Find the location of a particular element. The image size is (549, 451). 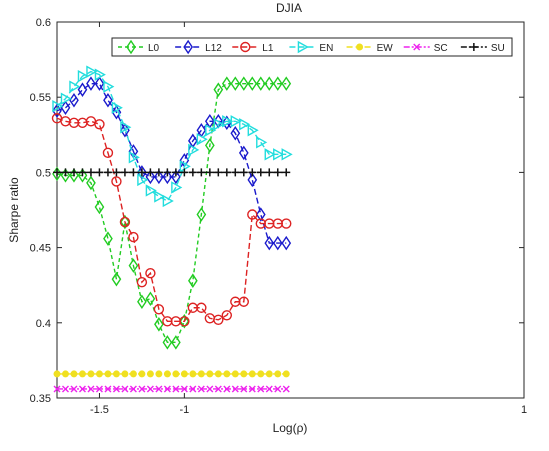

legend-item-ew: EW is located at coordinates (369, 48).